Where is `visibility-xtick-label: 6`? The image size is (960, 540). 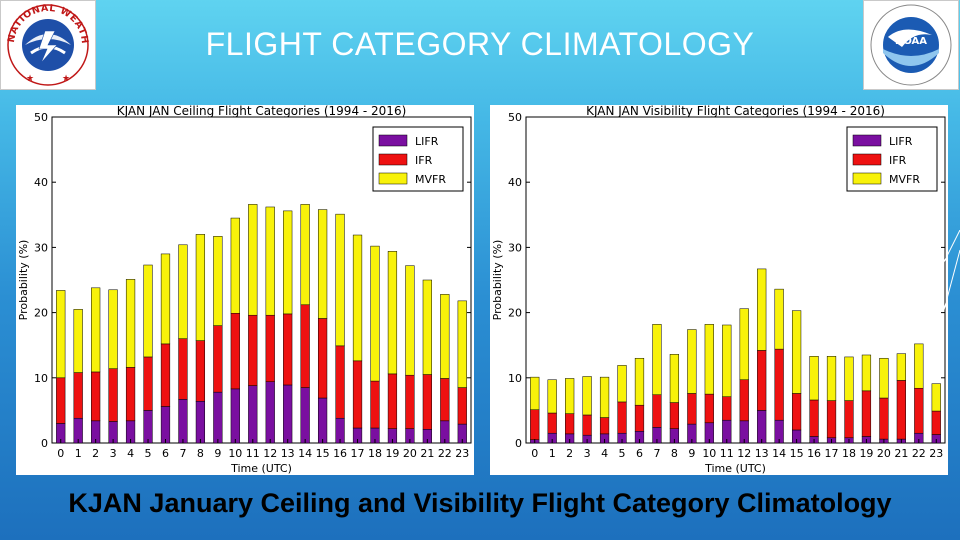
visibility-xtick-label: 6 is located at coordinates (639, 453).